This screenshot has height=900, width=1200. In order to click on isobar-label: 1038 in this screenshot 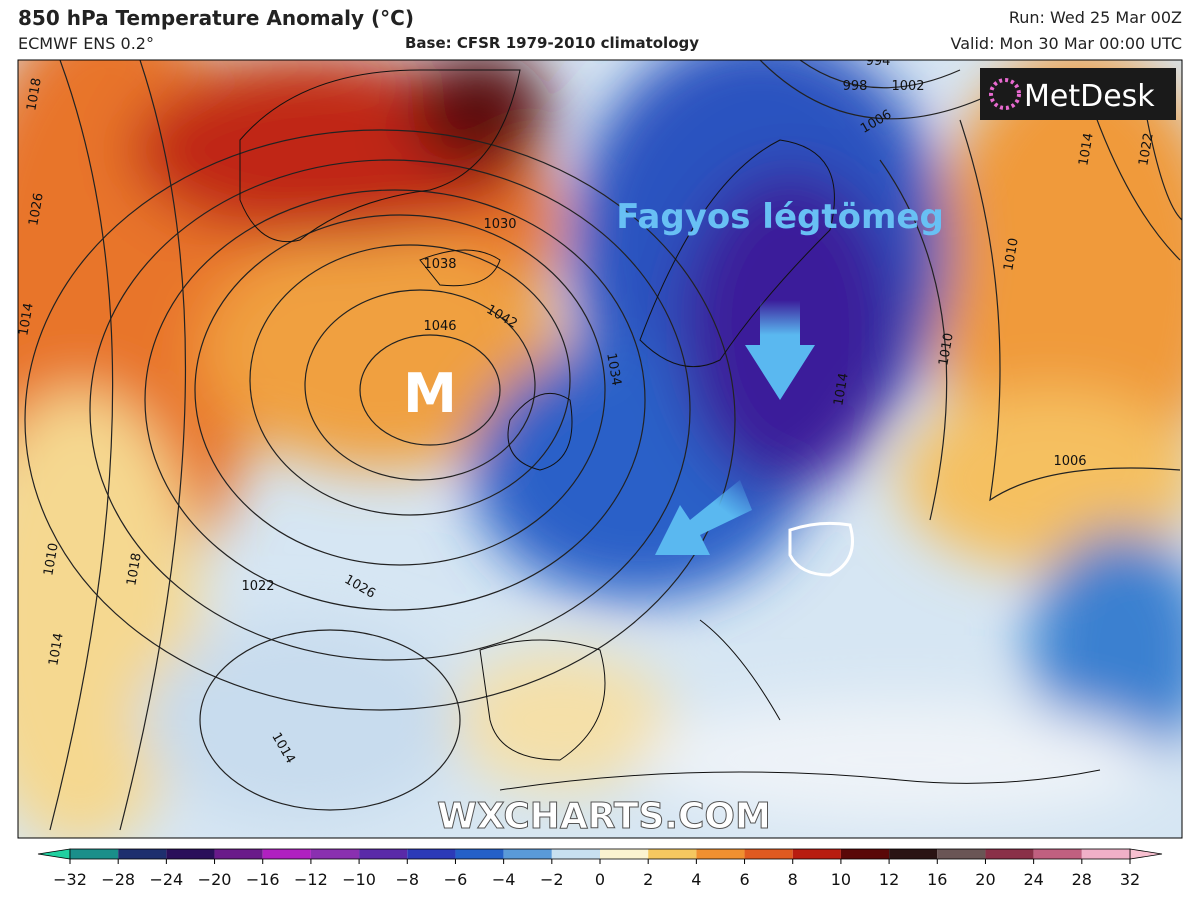, I will do `click(439, 264)`.